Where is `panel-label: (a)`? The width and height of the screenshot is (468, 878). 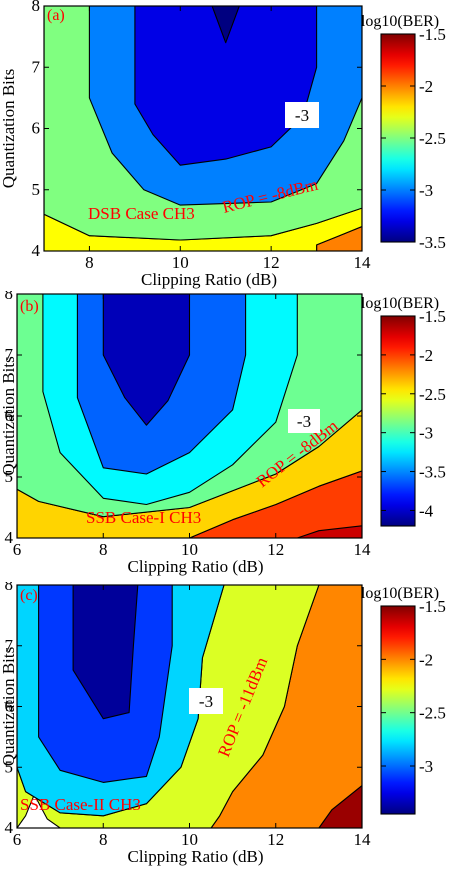 panel-label: (a) is located at coordinates (56, 15).